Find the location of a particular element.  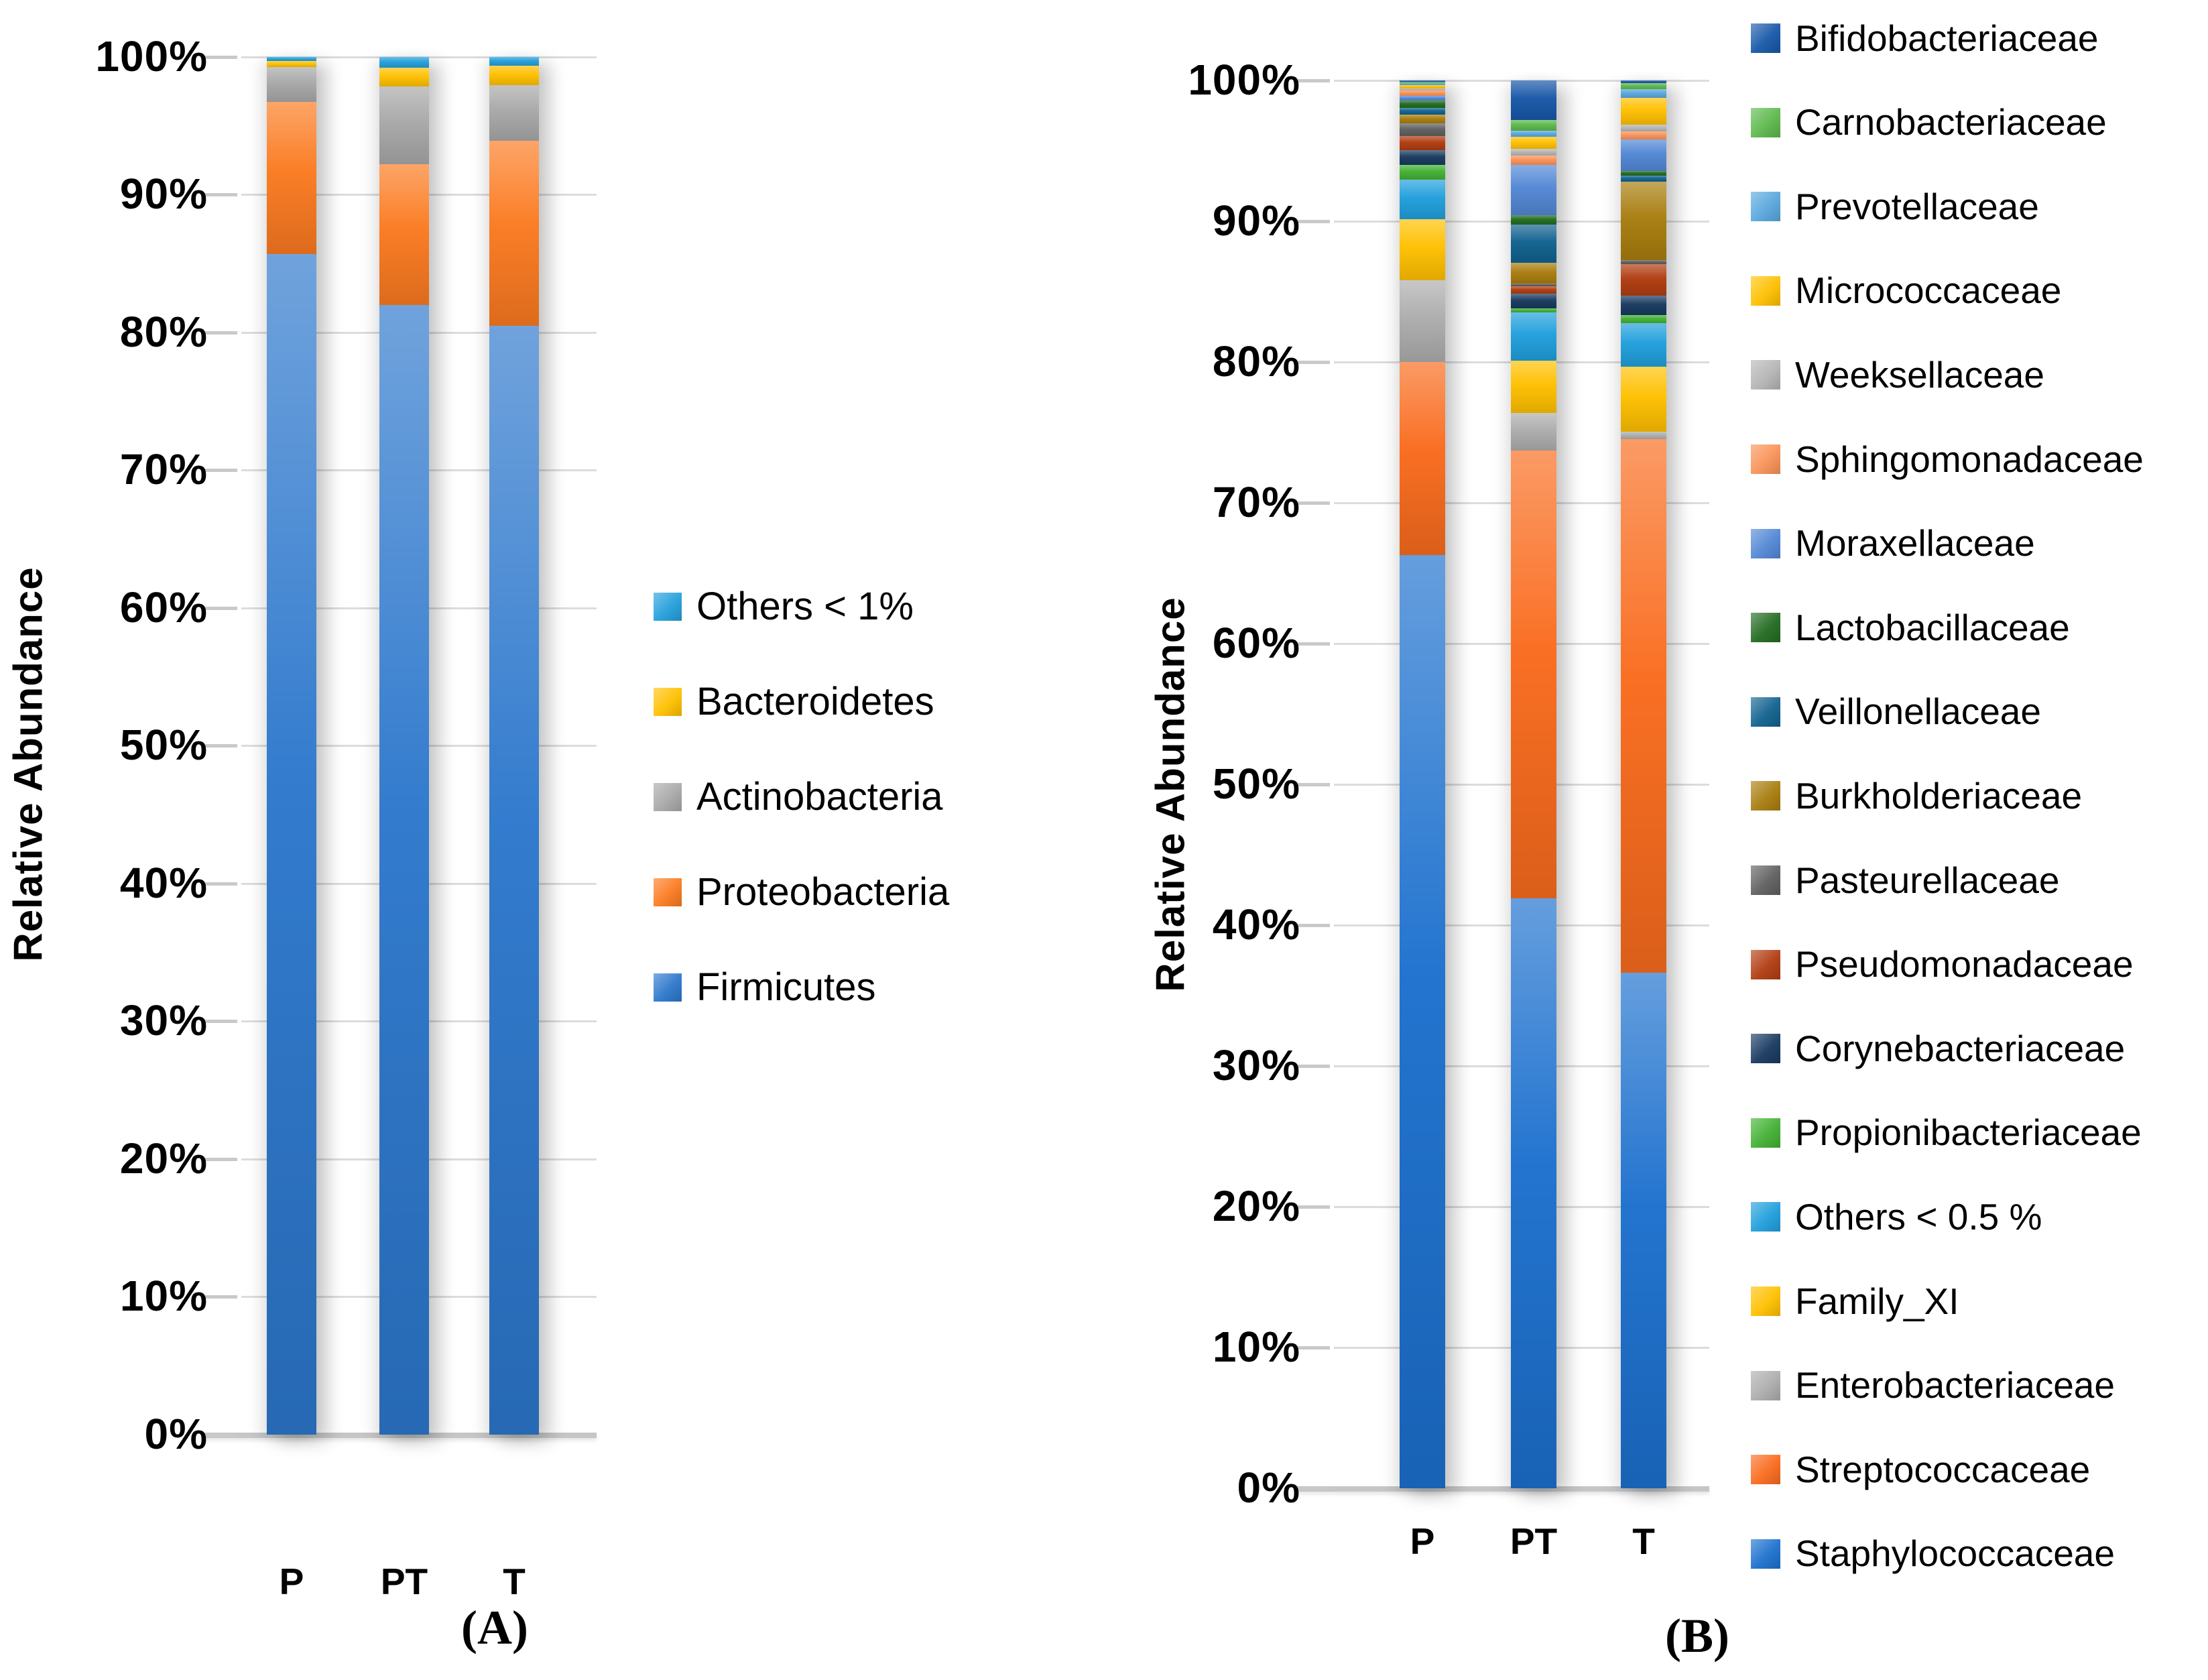

legend-item-b: Pseudomonadaceae is located at coordinates (1942, 964).